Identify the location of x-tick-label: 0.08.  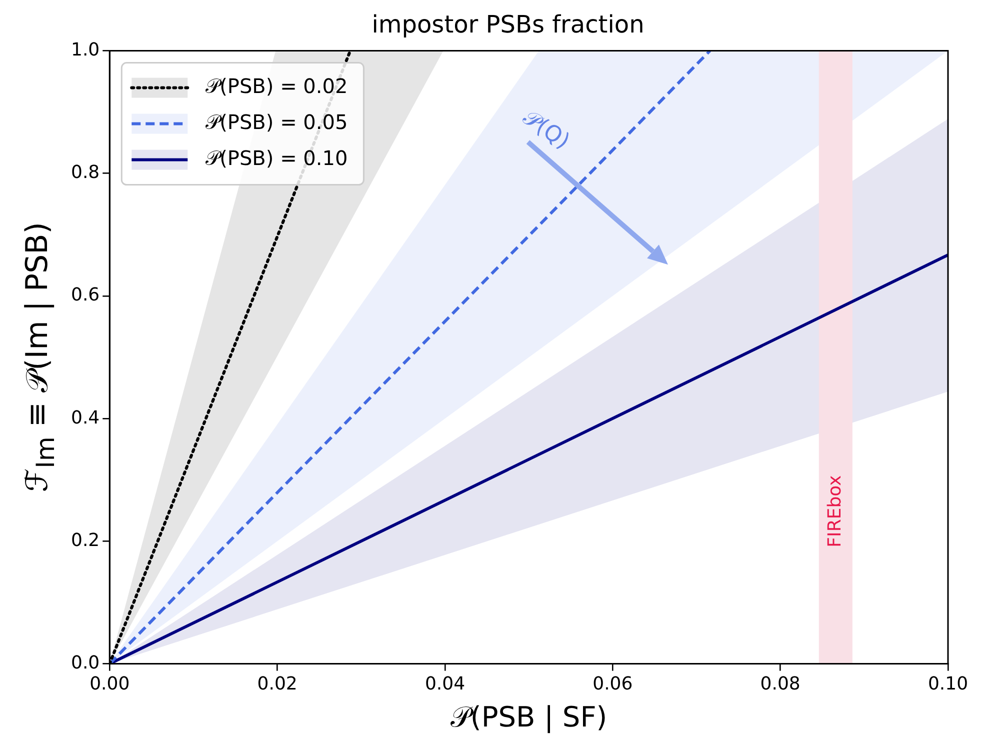
(780, 683).